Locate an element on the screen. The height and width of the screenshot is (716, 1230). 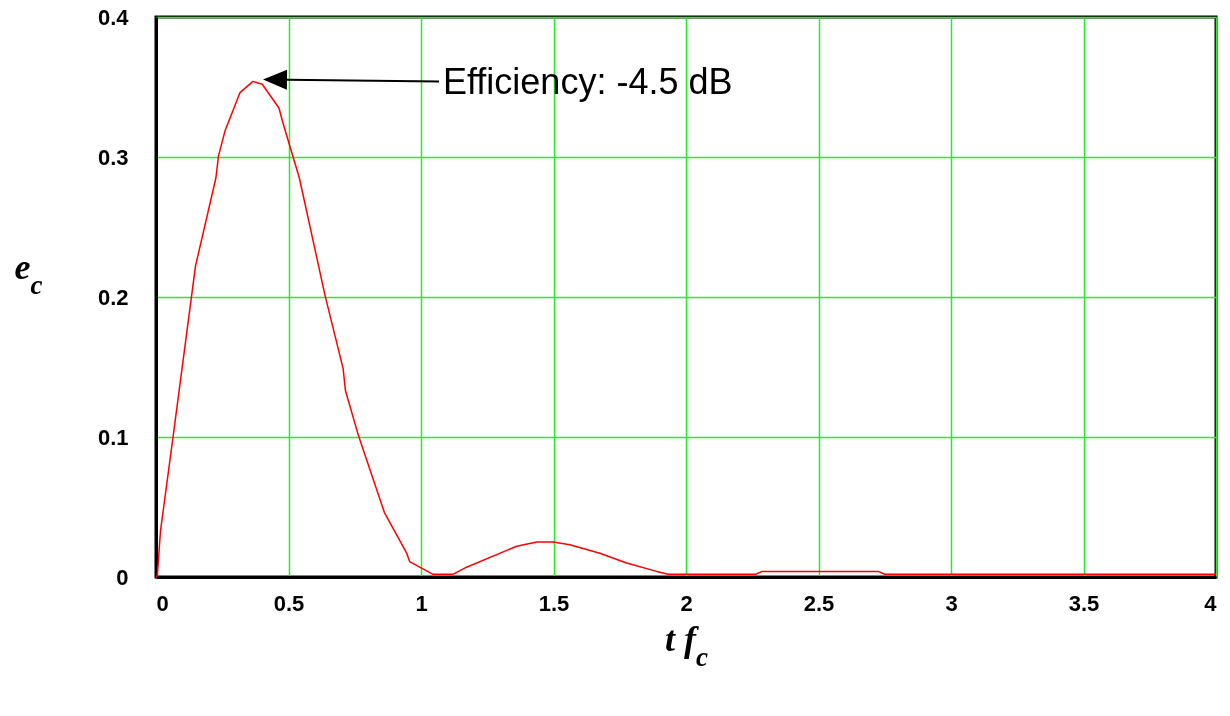
y-tick-label: 0.2 is located at coordinates (113, 297).